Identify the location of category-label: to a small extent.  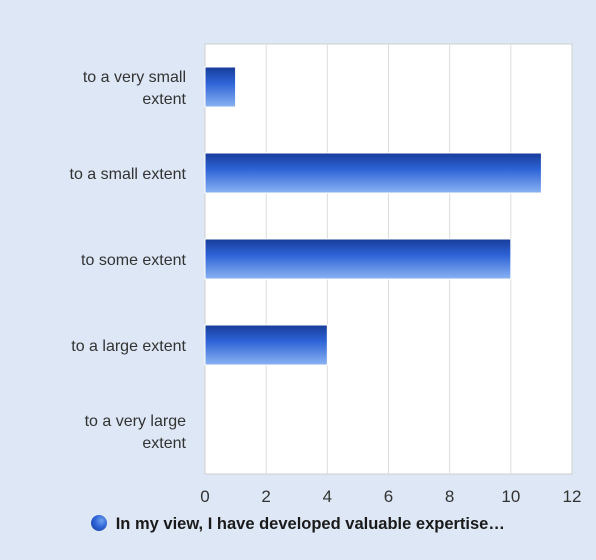
(128, 174).